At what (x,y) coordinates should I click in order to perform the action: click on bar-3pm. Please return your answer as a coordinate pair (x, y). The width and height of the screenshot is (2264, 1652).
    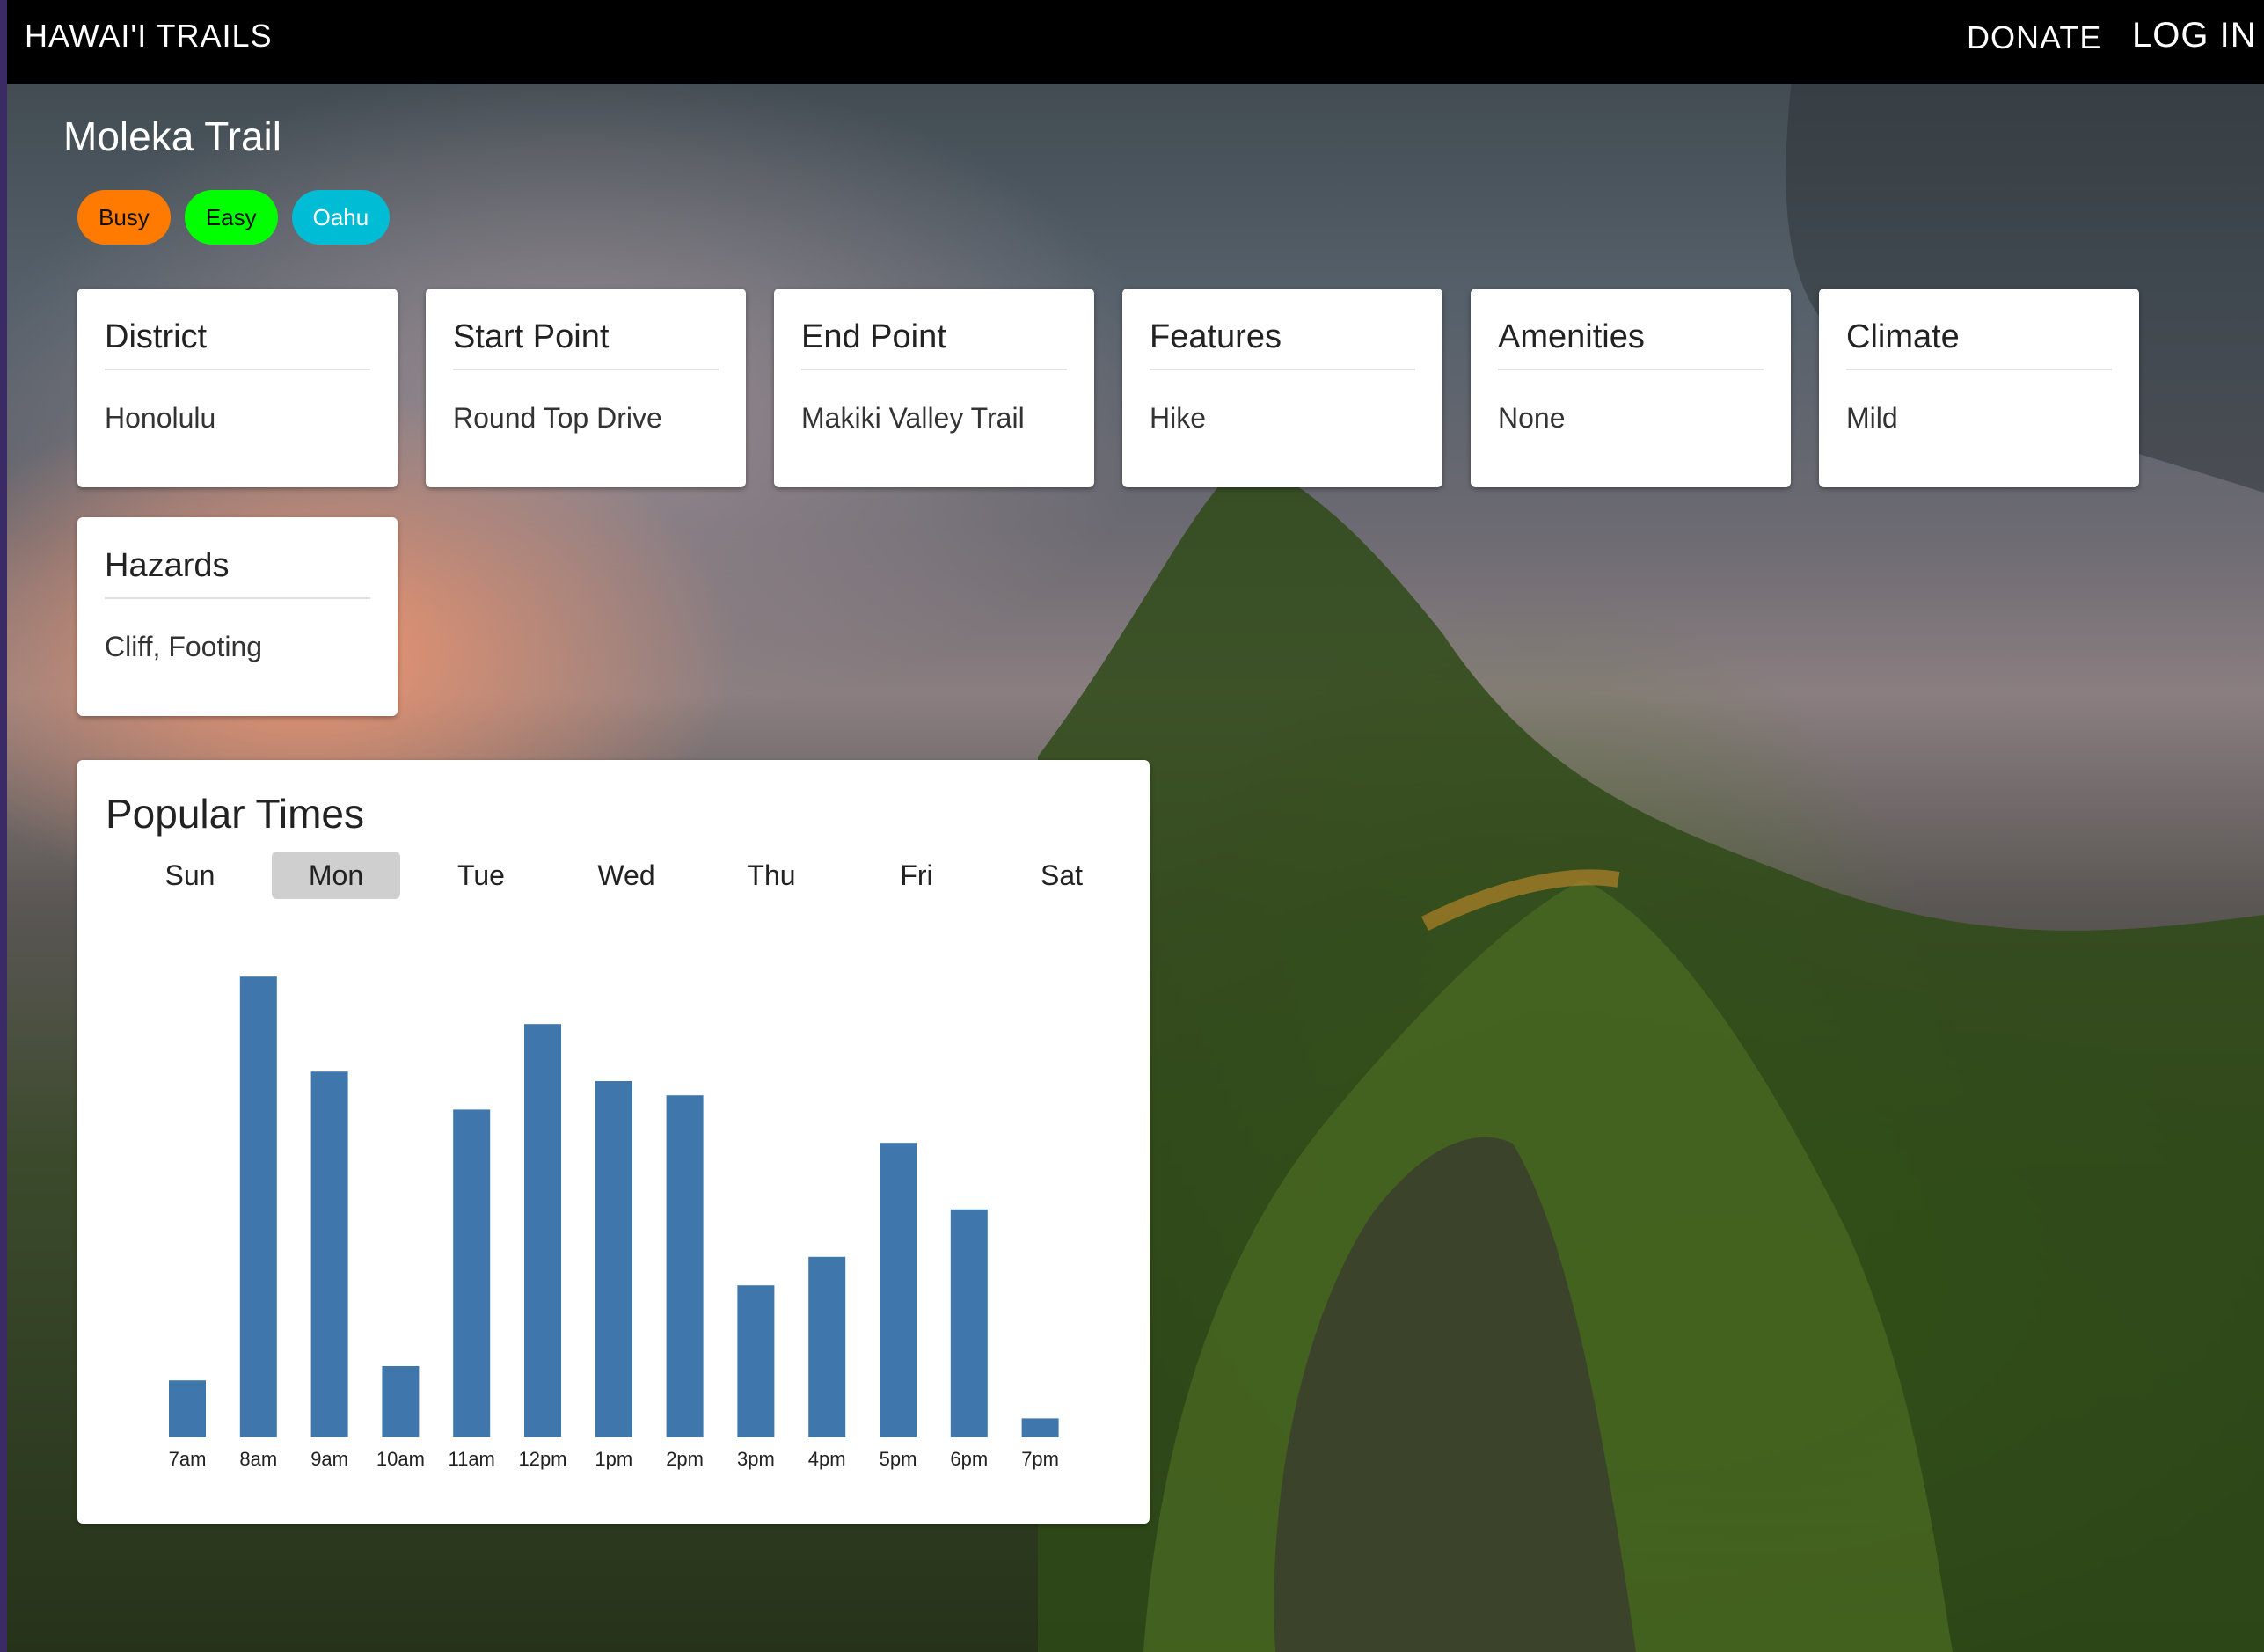
    Looking at the image, I should click on (756, 1361).